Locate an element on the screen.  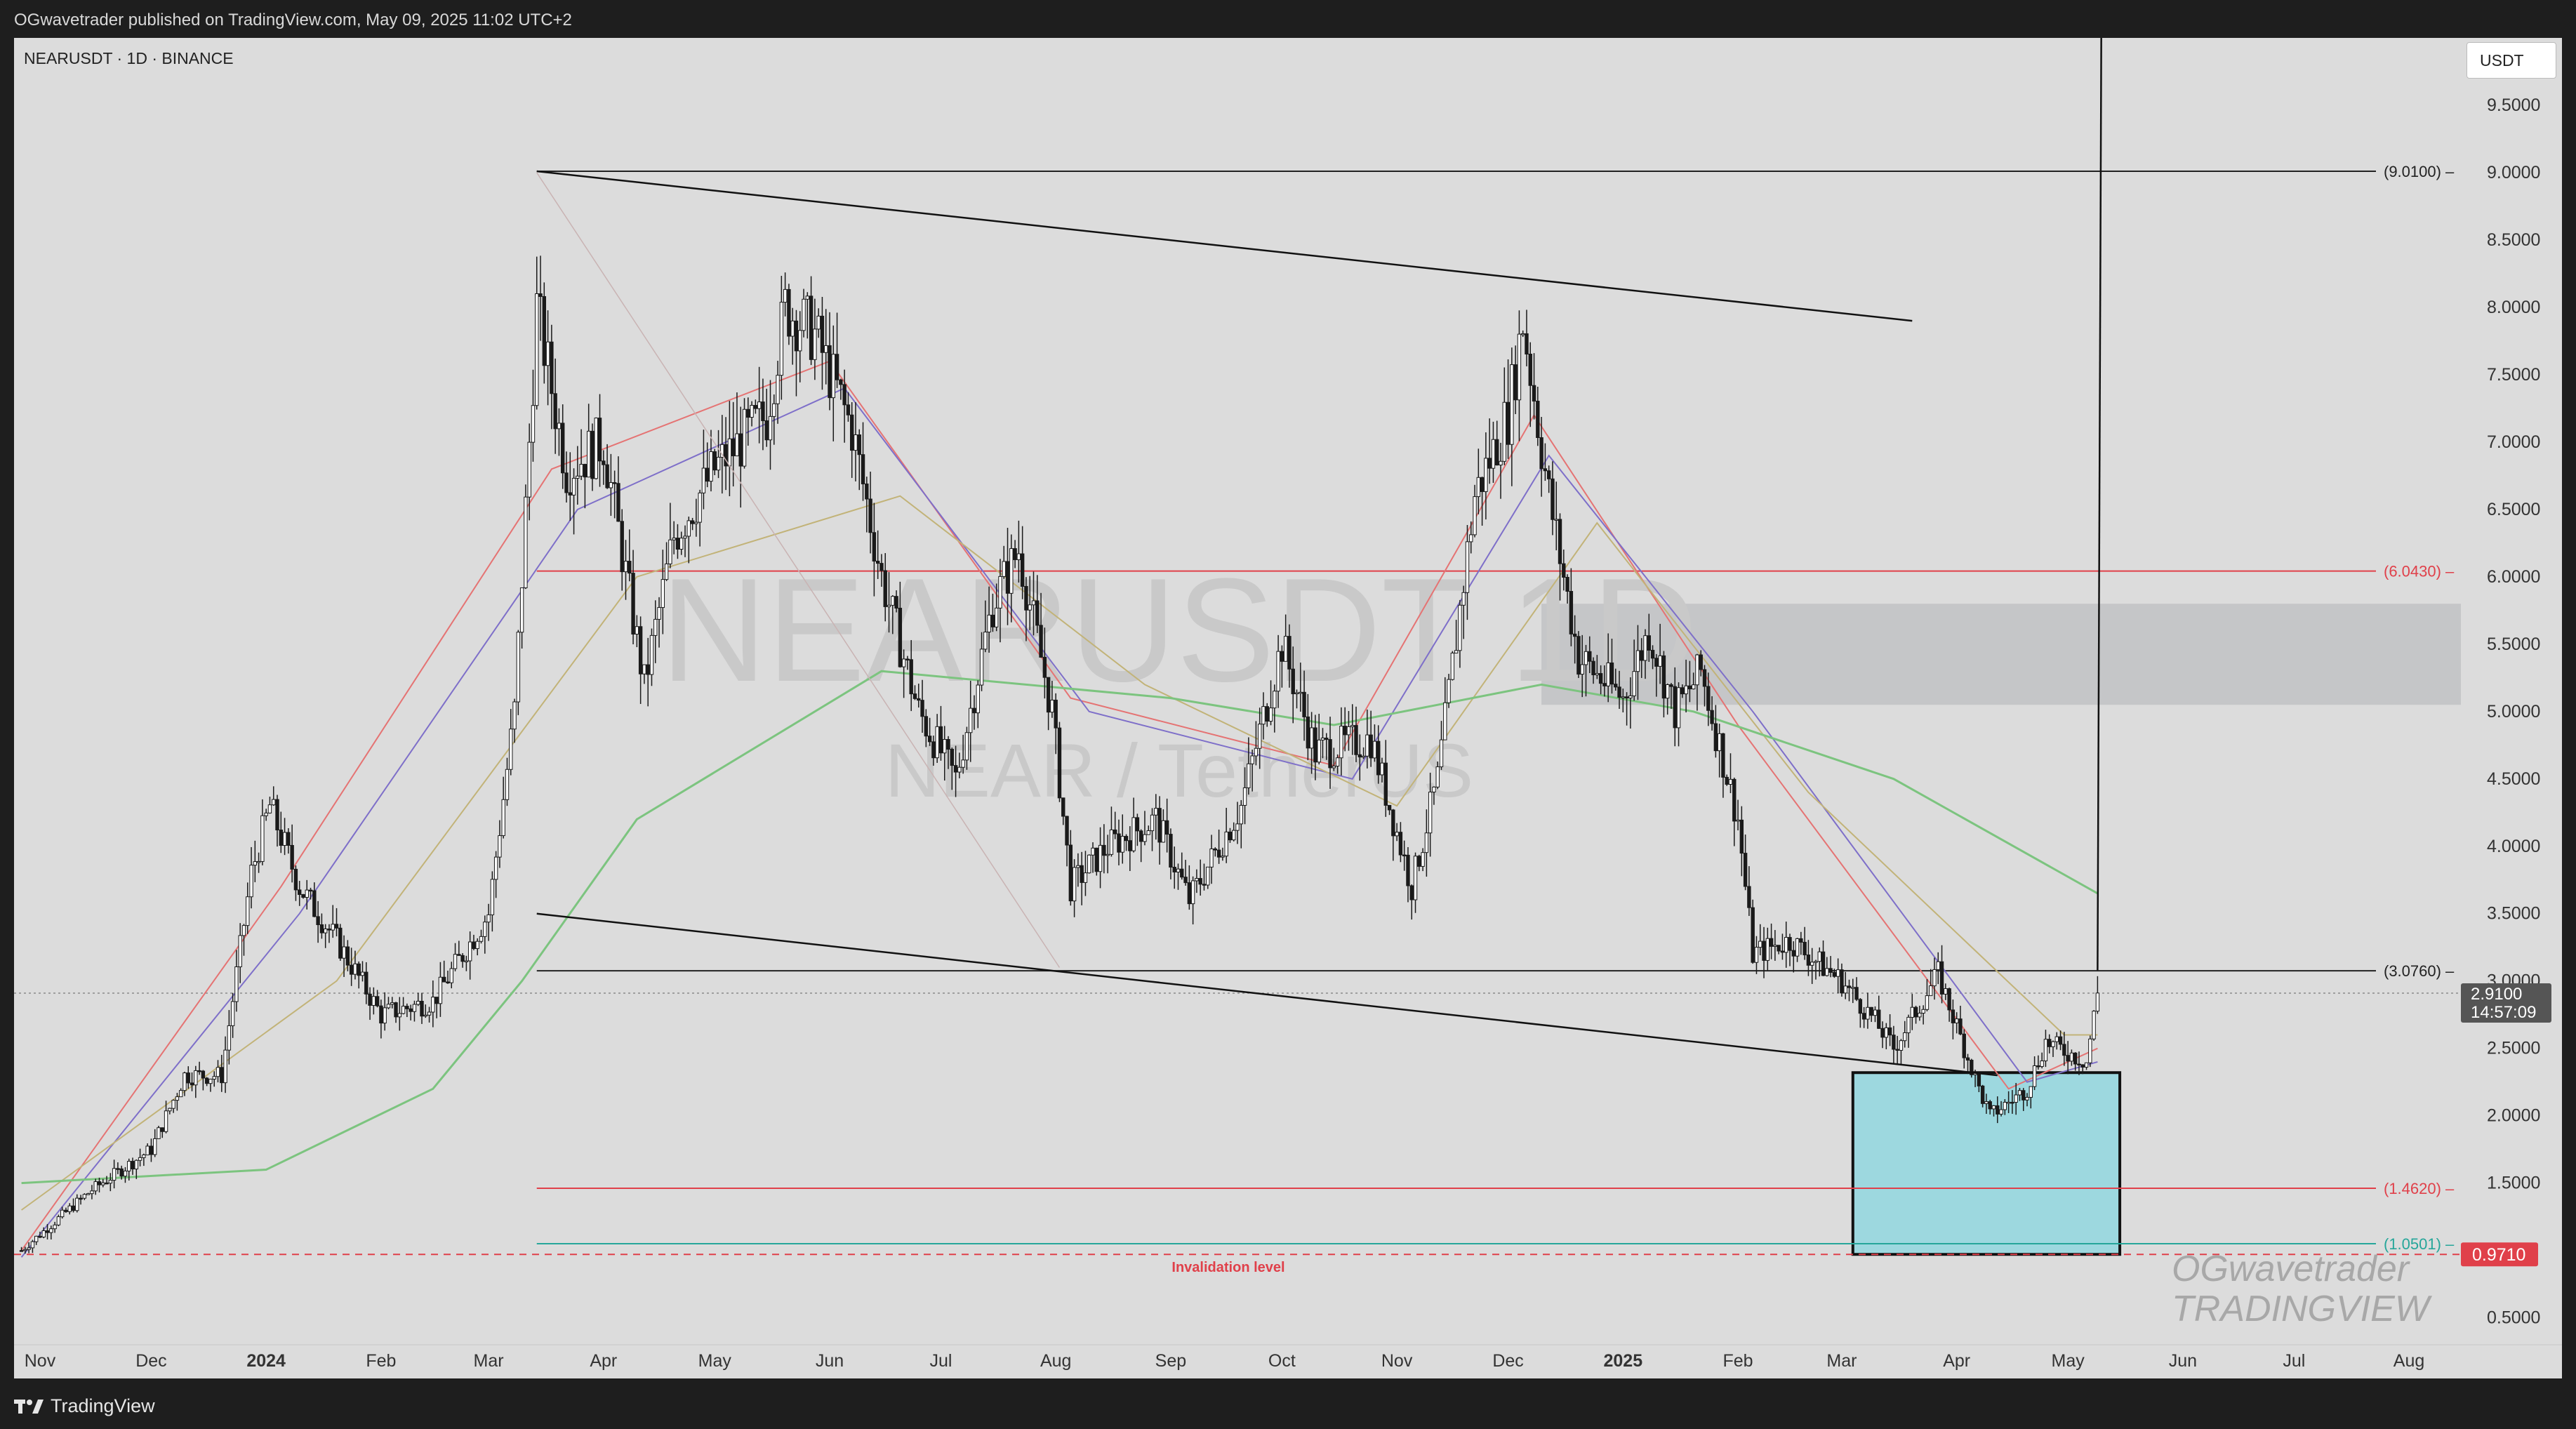
footer-bar is located at coordinates (1288, 1403).